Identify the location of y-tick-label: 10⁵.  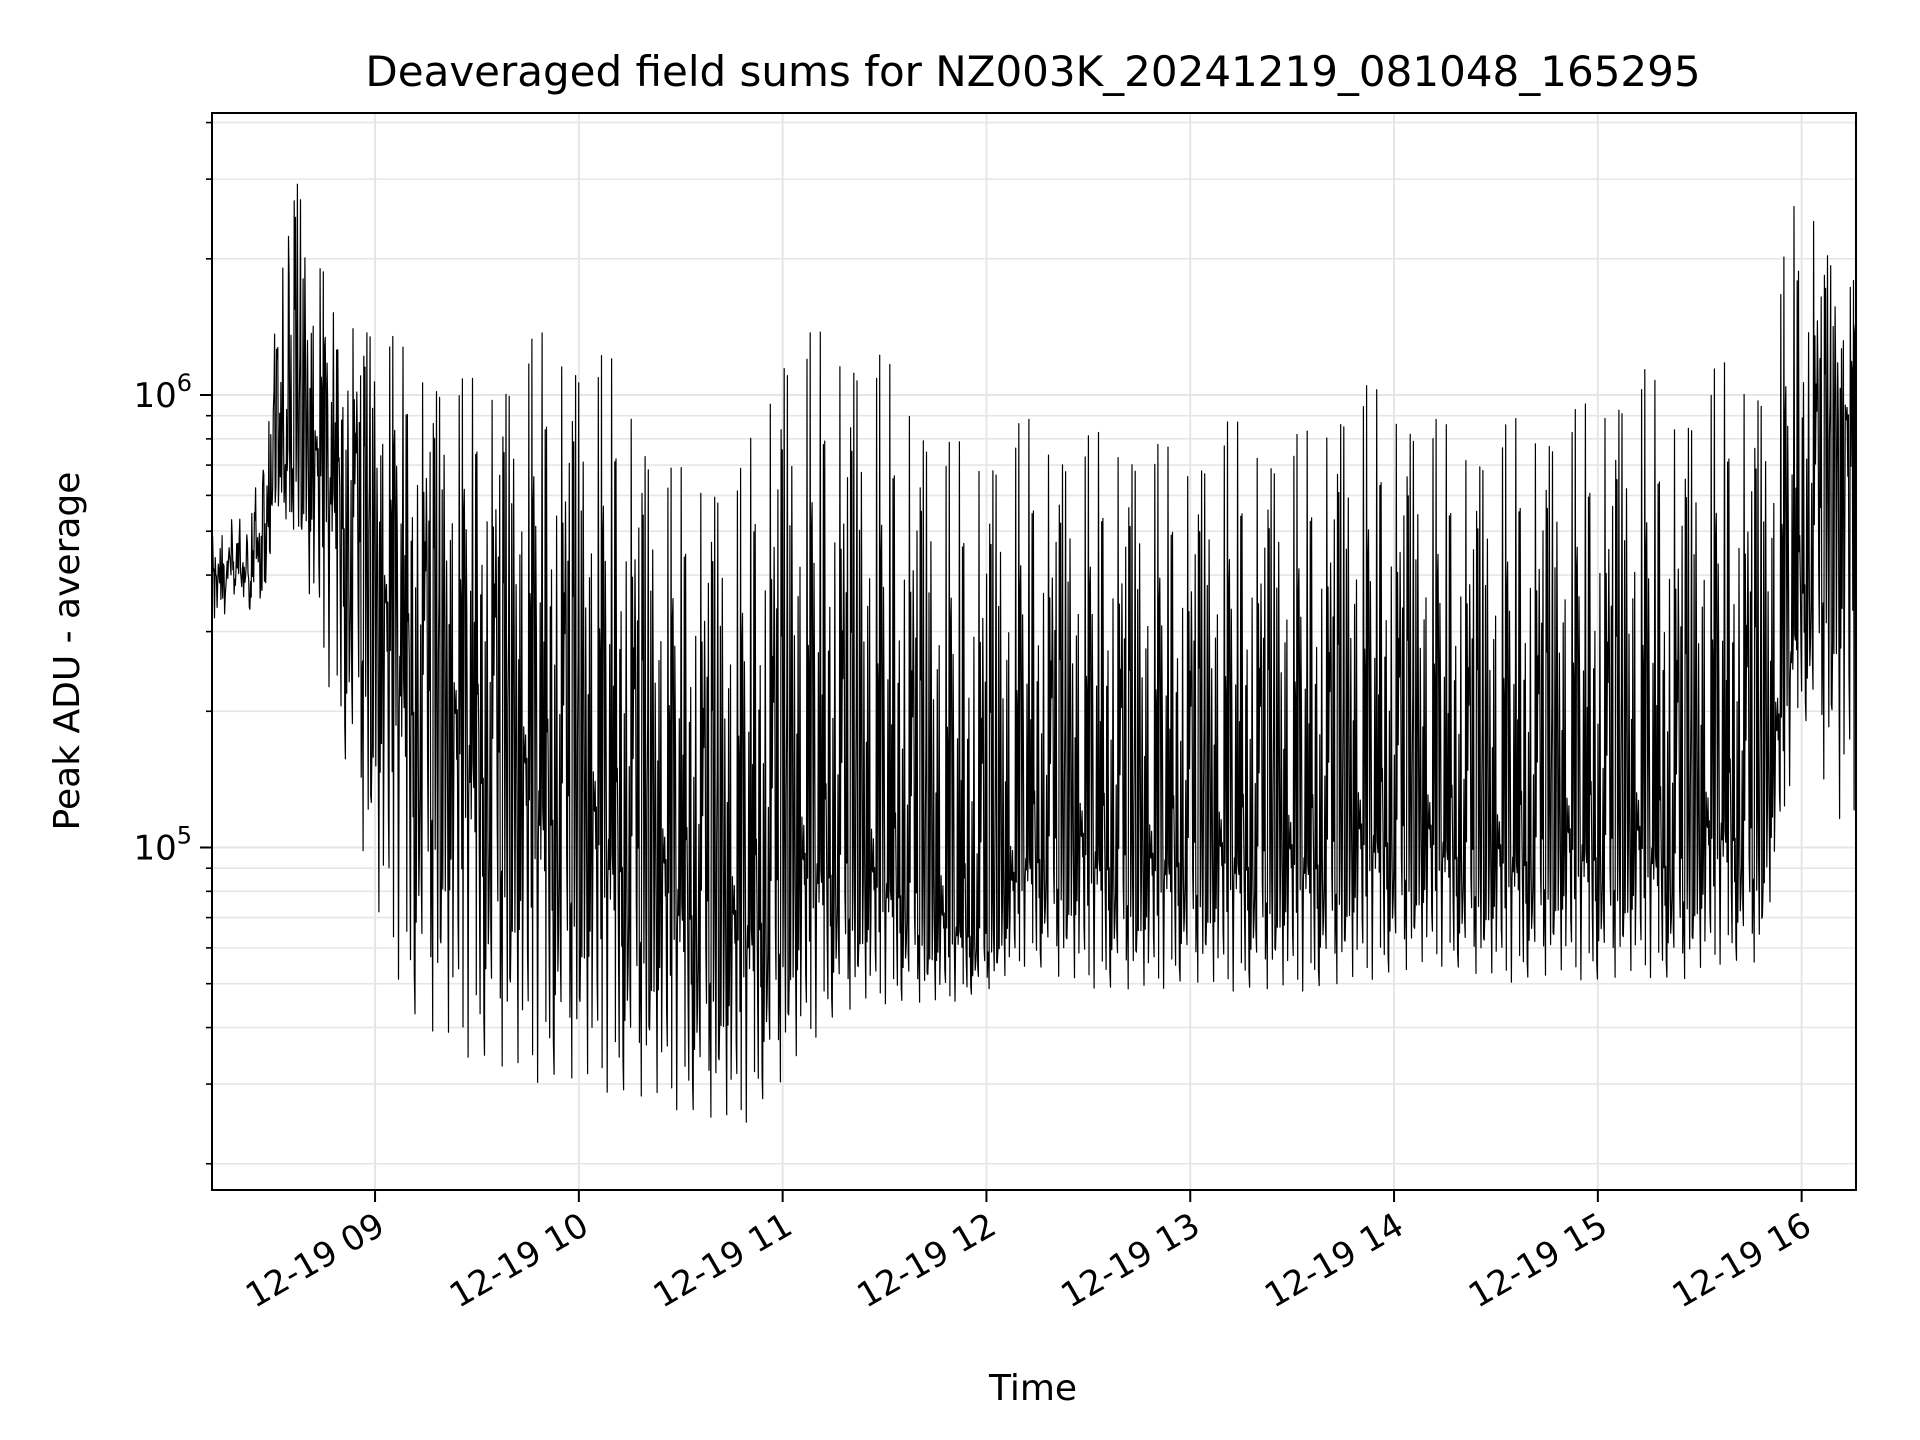
(162, 844).